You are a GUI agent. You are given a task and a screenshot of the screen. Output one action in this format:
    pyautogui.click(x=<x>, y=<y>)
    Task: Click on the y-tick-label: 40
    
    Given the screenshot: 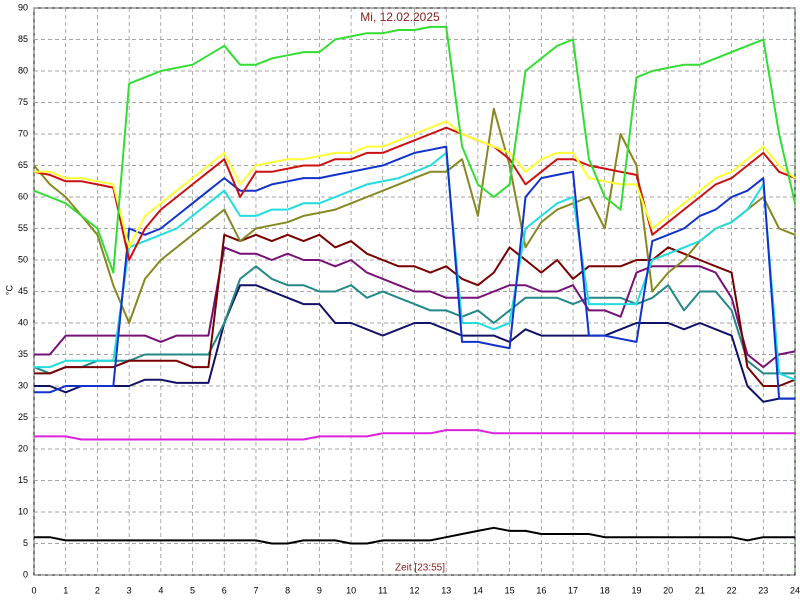 What is the action you would take?
    pyautogui.click(x=23, y=322)
    